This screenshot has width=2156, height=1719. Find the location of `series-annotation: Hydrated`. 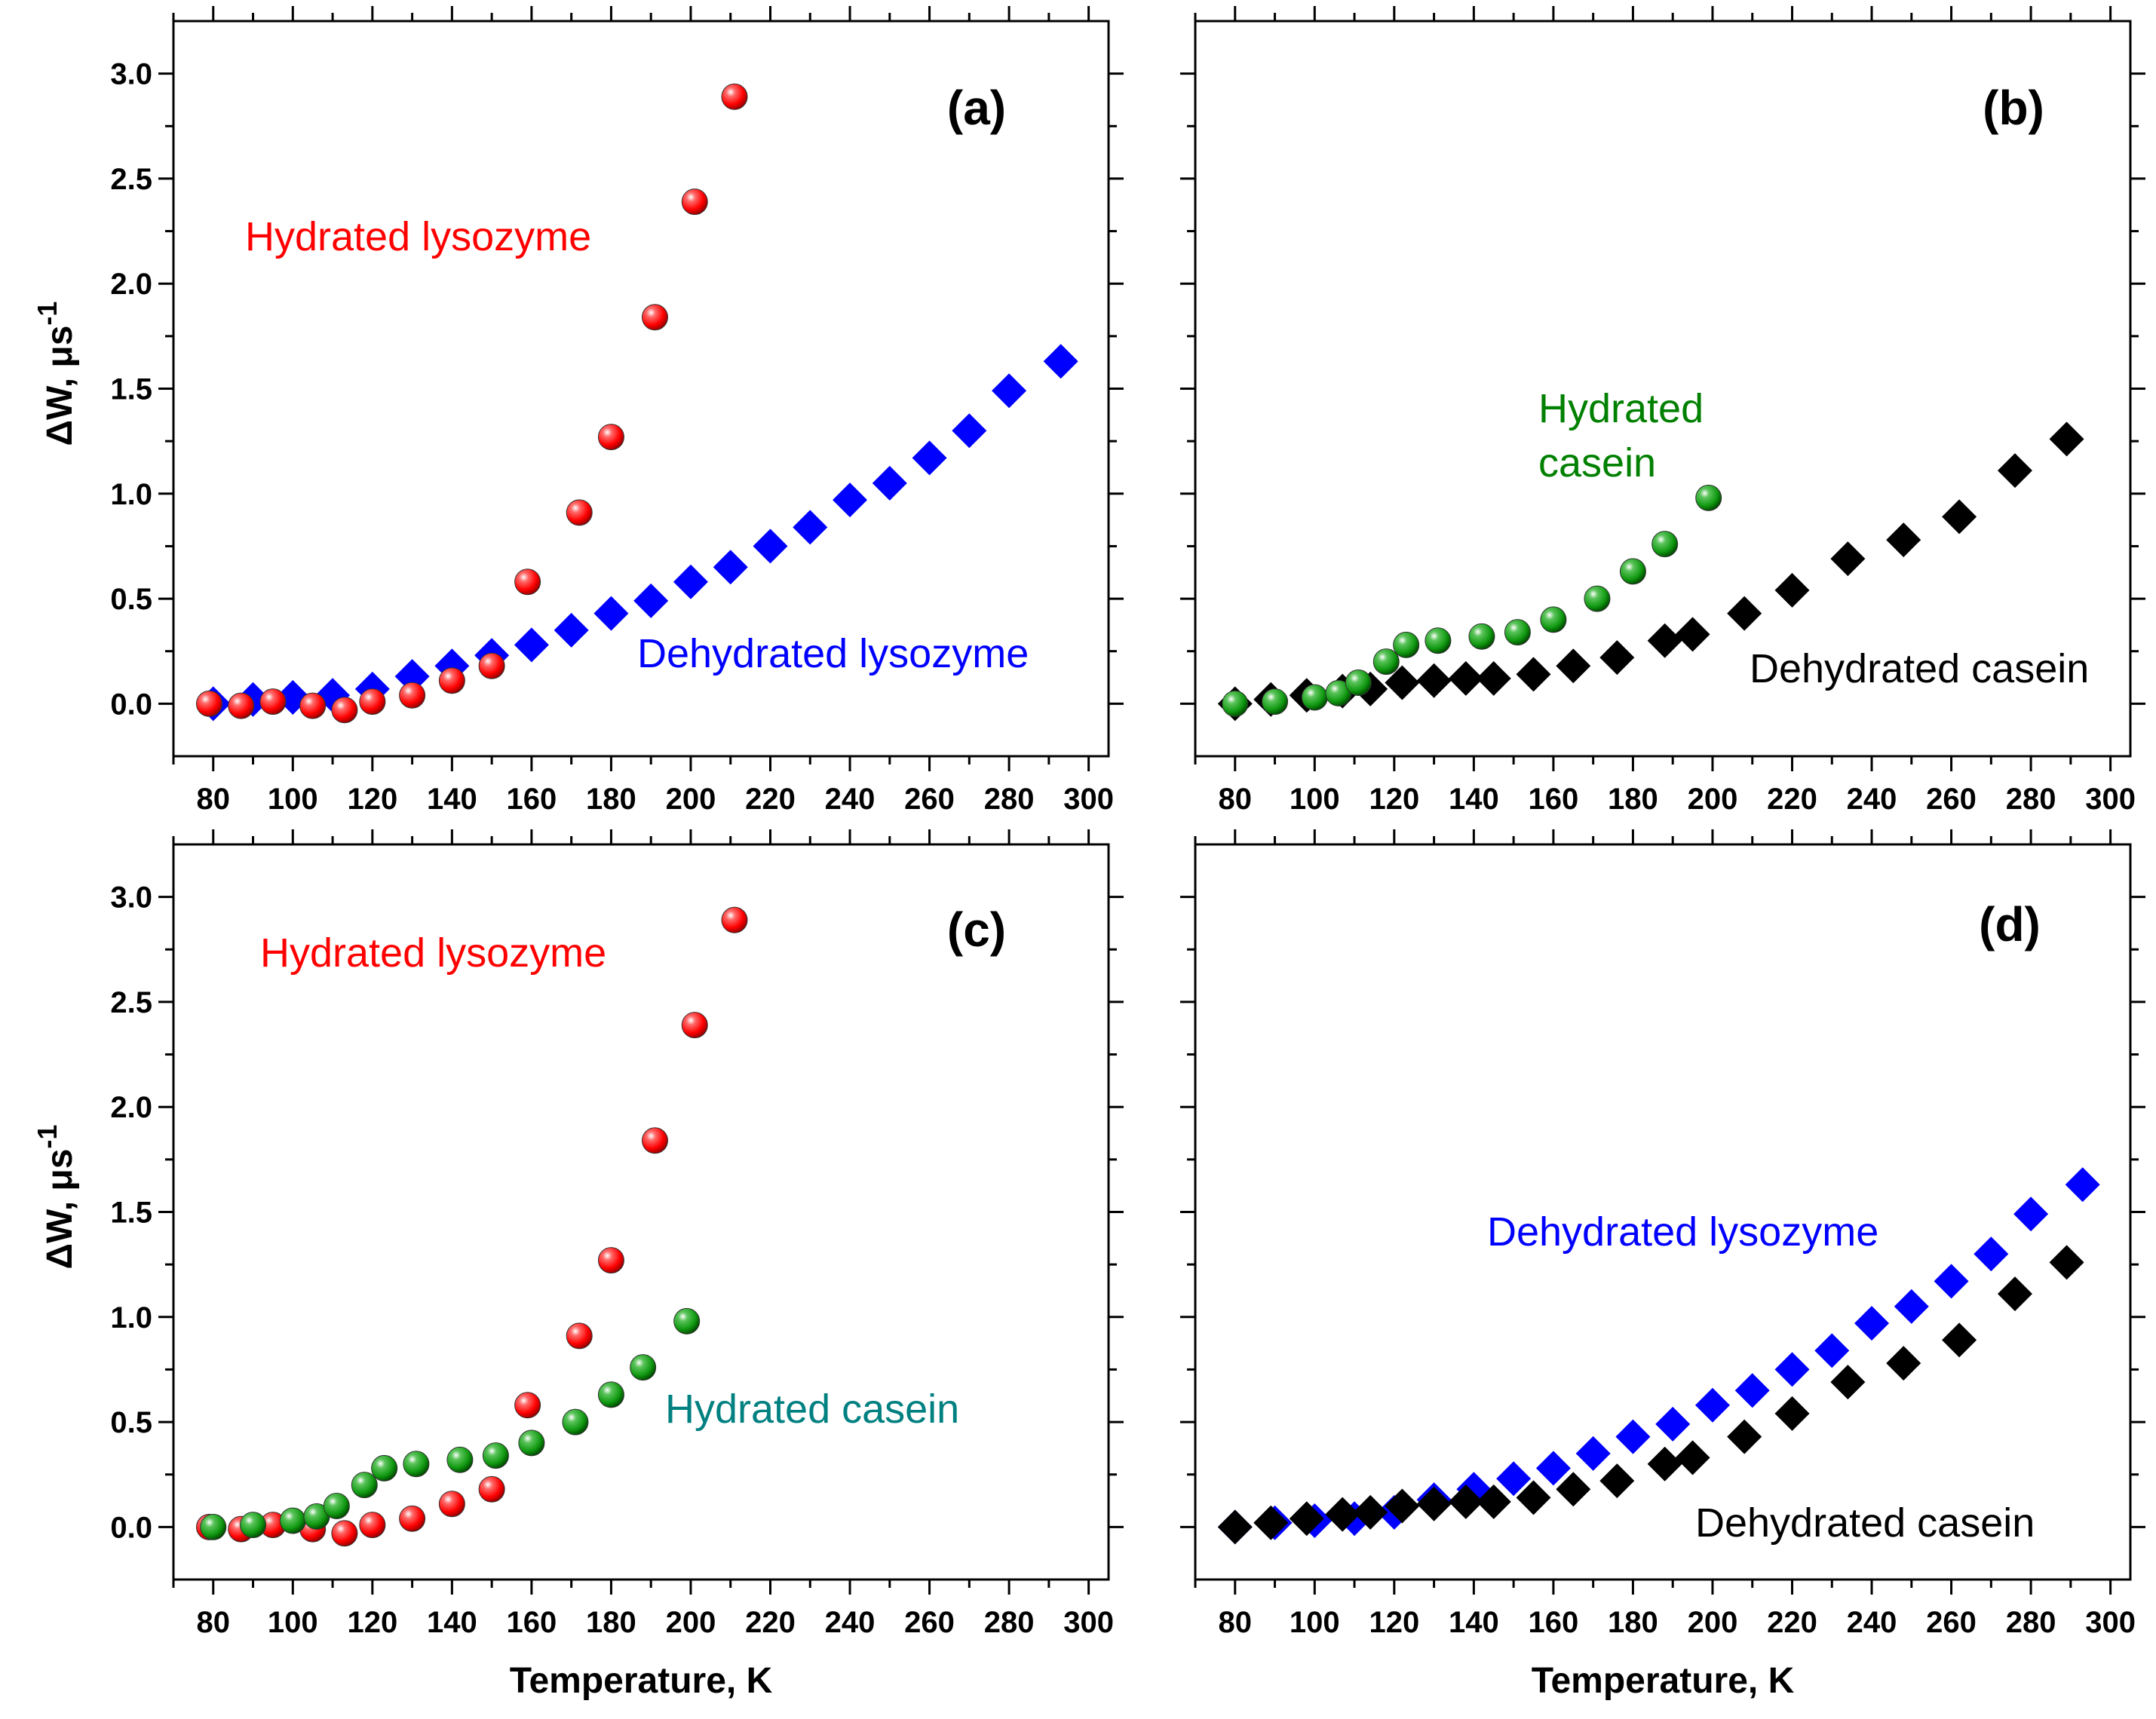

series-annotation: Hydrated is located at coordinates (1621, 408).